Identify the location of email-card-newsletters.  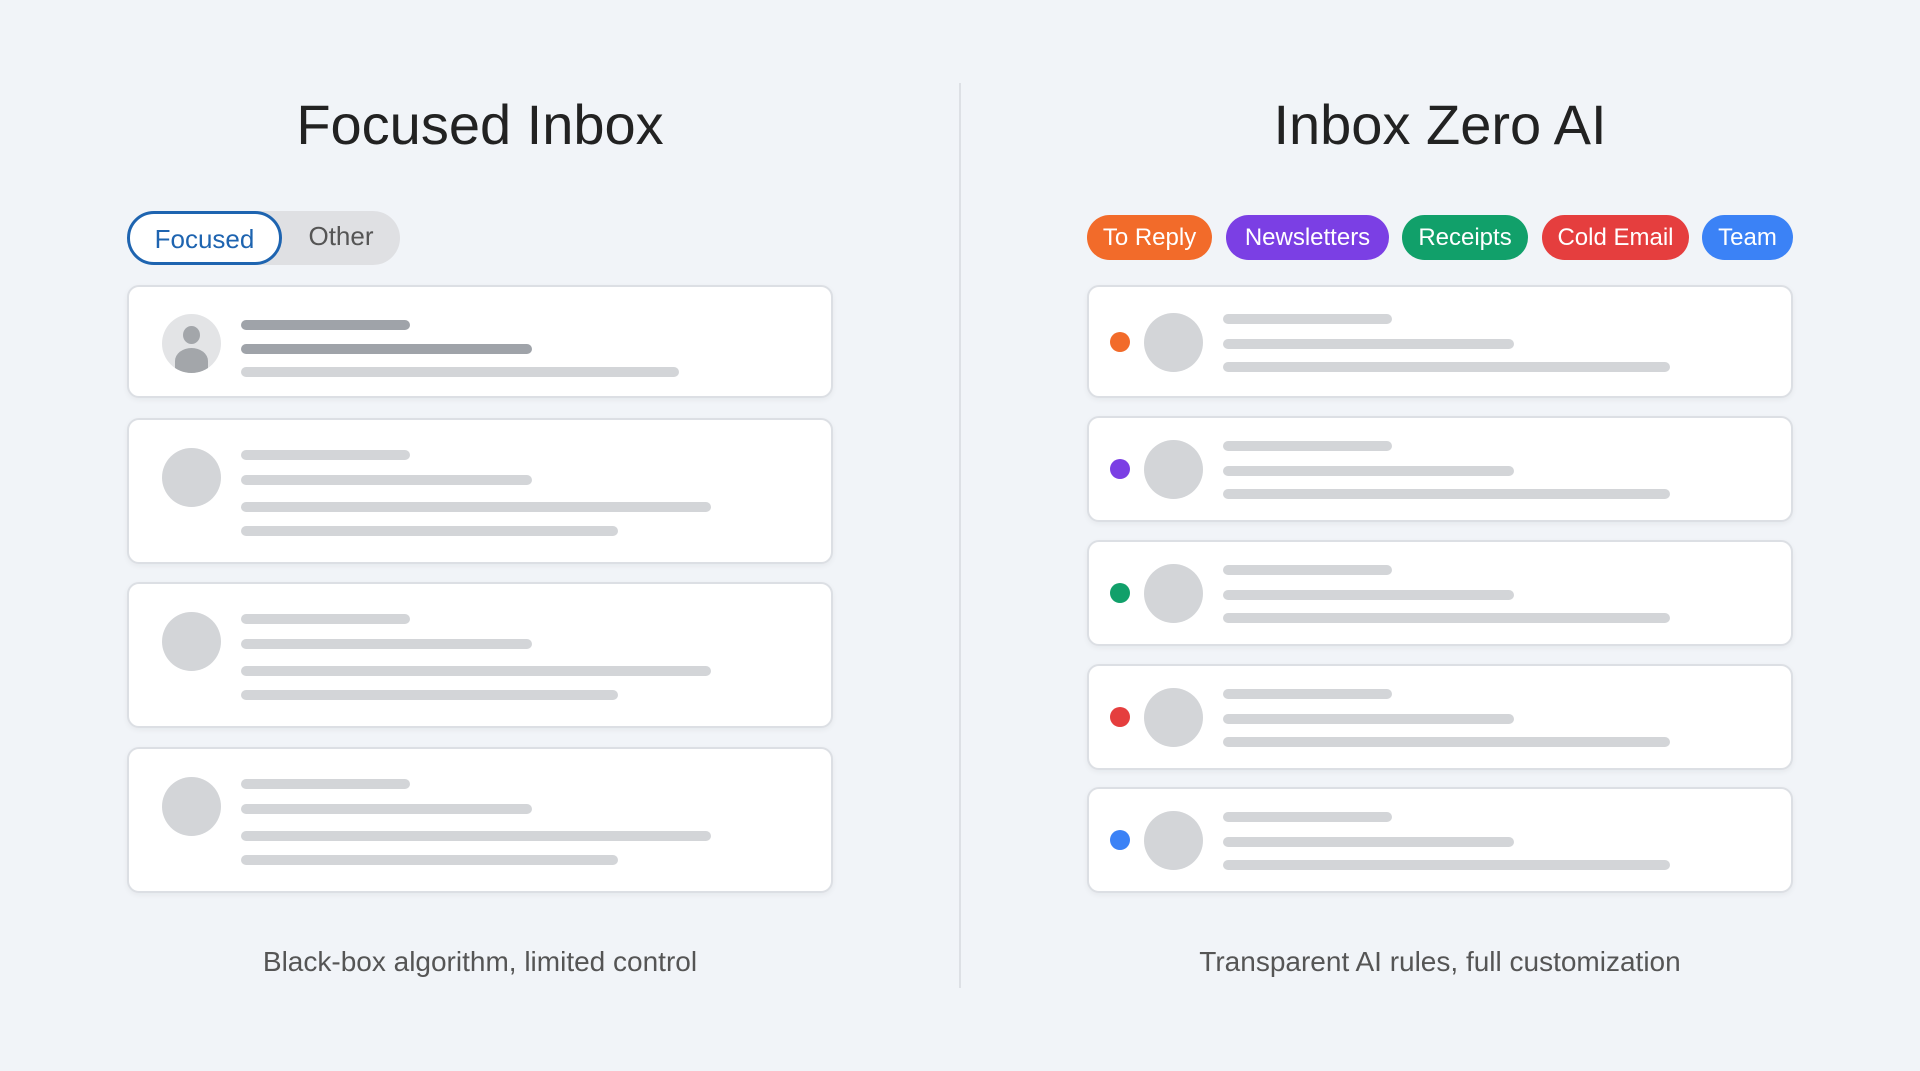
(1440, 469).